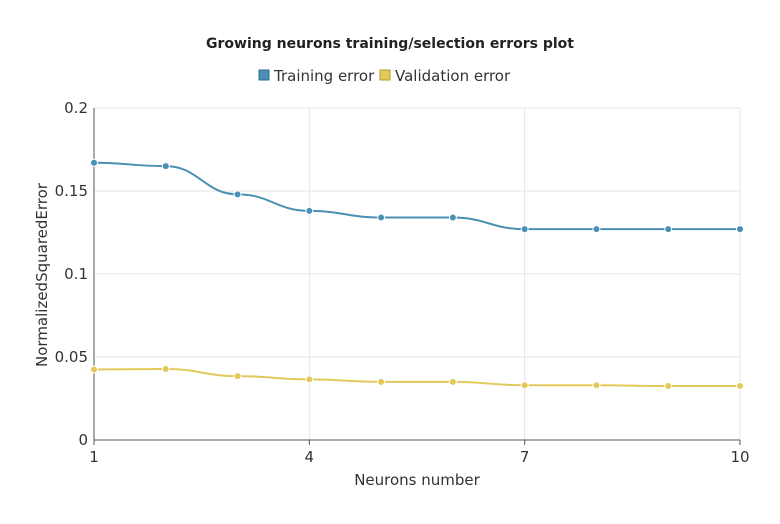 This screenshot has height=524, width=780. Describe the element at coordinates (76, 274) in the screenshot. I see `y-tick-label: 0.1` at that location.